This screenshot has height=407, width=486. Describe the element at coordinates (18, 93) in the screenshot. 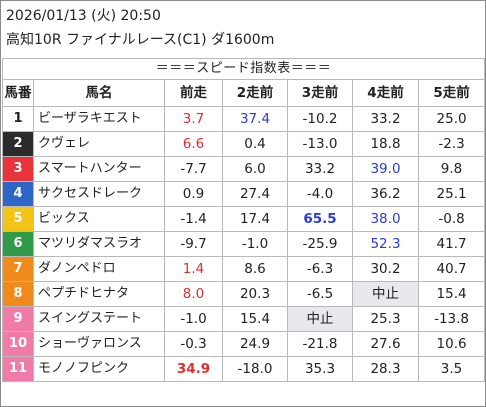

I see `col-header-number: 馬番` at that location.